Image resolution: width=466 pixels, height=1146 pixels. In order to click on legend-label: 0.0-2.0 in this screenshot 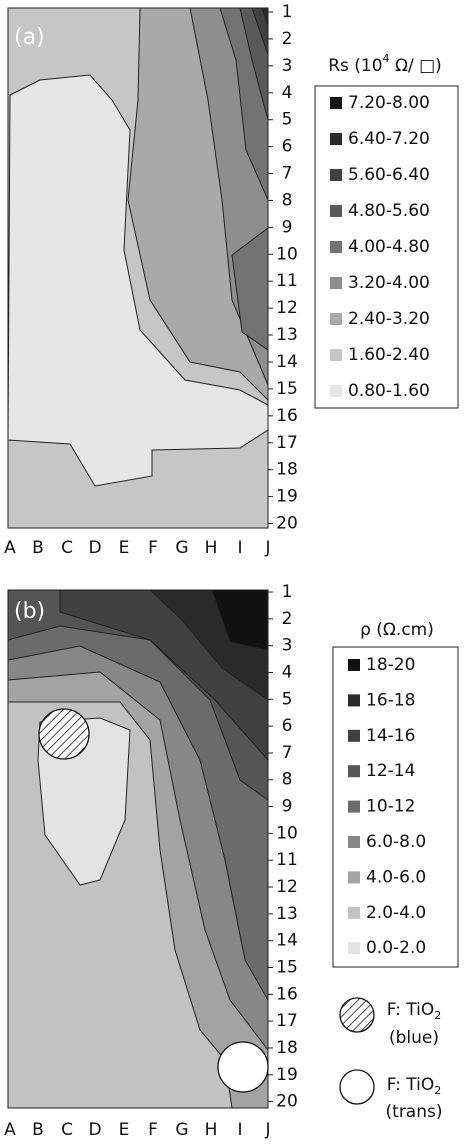, I will do `click(396, 948)`.